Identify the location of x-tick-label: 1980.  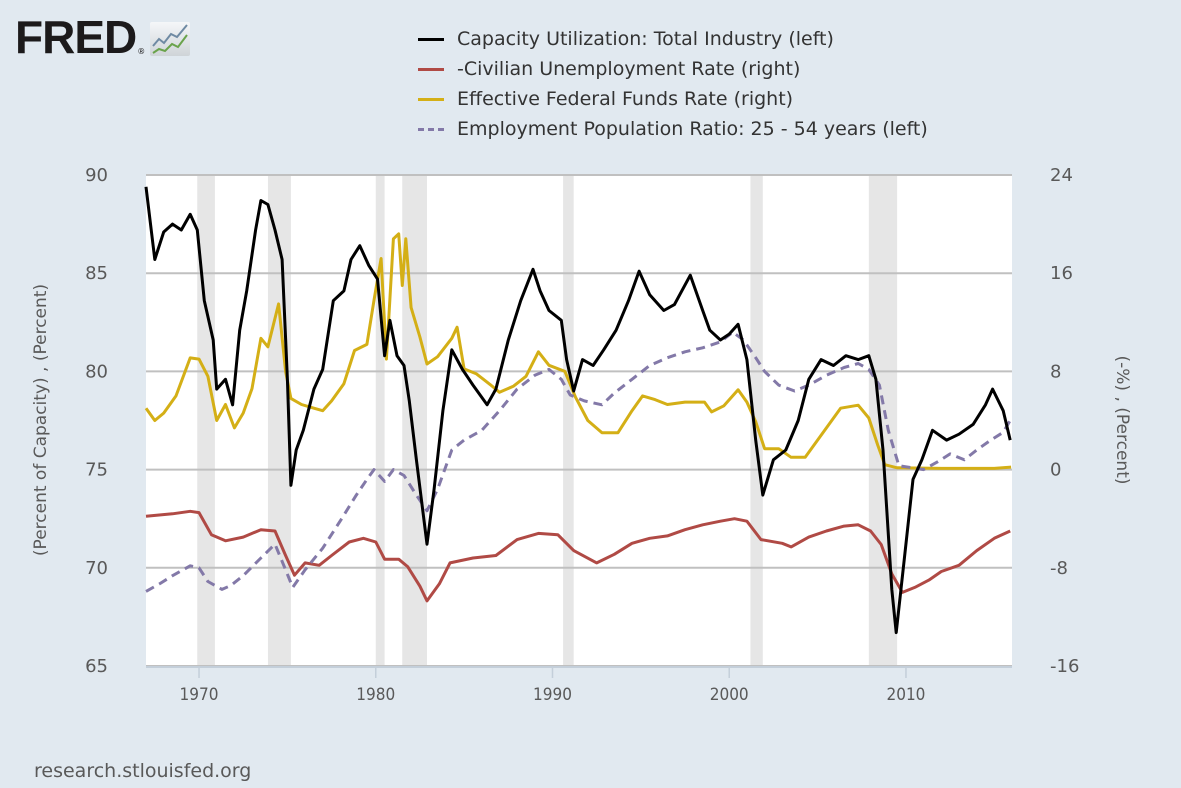
(375, 695).